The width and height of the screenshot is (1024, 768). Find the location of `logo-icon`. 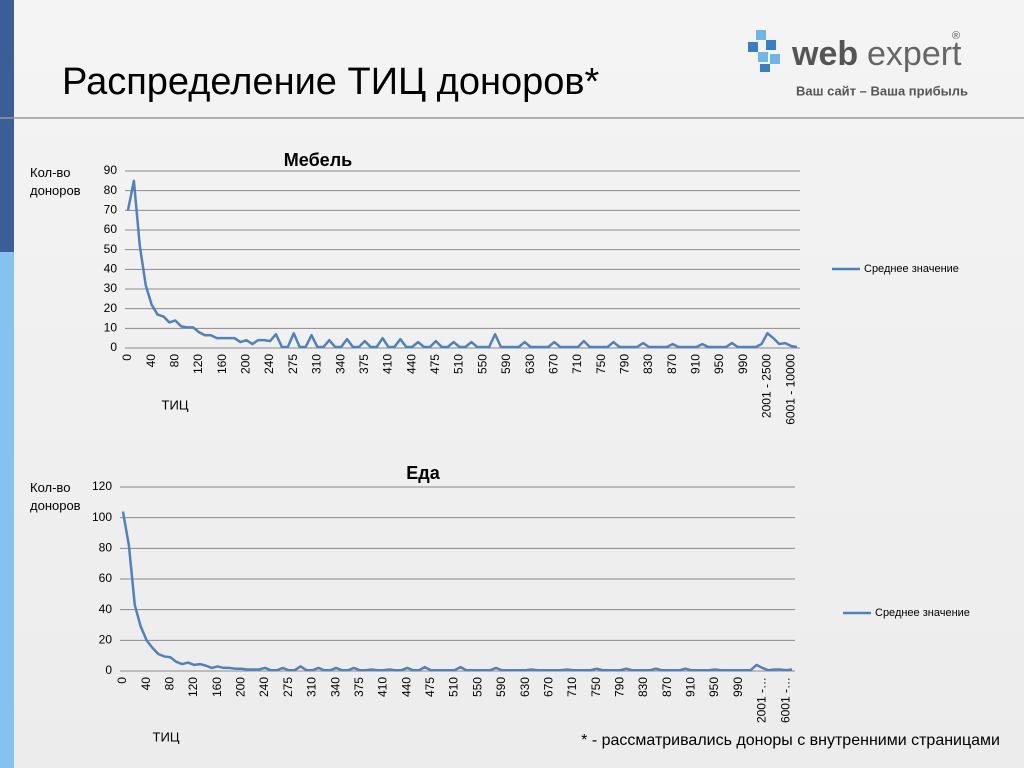

logo-icon is located at coordinates (764, 51).